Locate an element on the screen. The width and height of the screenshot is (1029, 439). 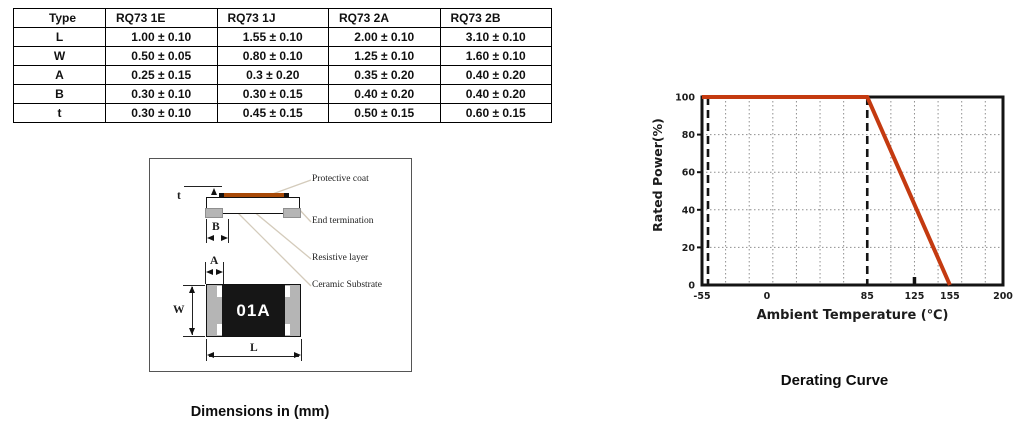
B-arrow-right-icon is located at coordinates (224, 238).